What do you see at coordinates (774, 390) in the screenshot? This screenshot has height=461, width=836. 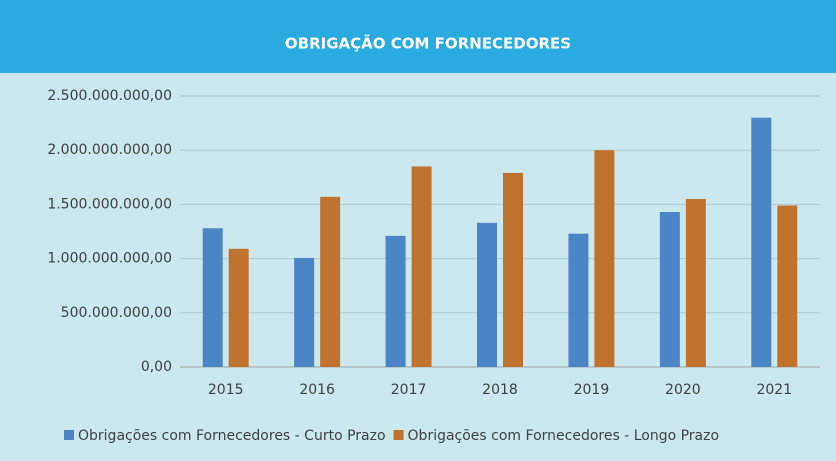 I see `x-tick-label: 2021` at bounding box center [774, 390].